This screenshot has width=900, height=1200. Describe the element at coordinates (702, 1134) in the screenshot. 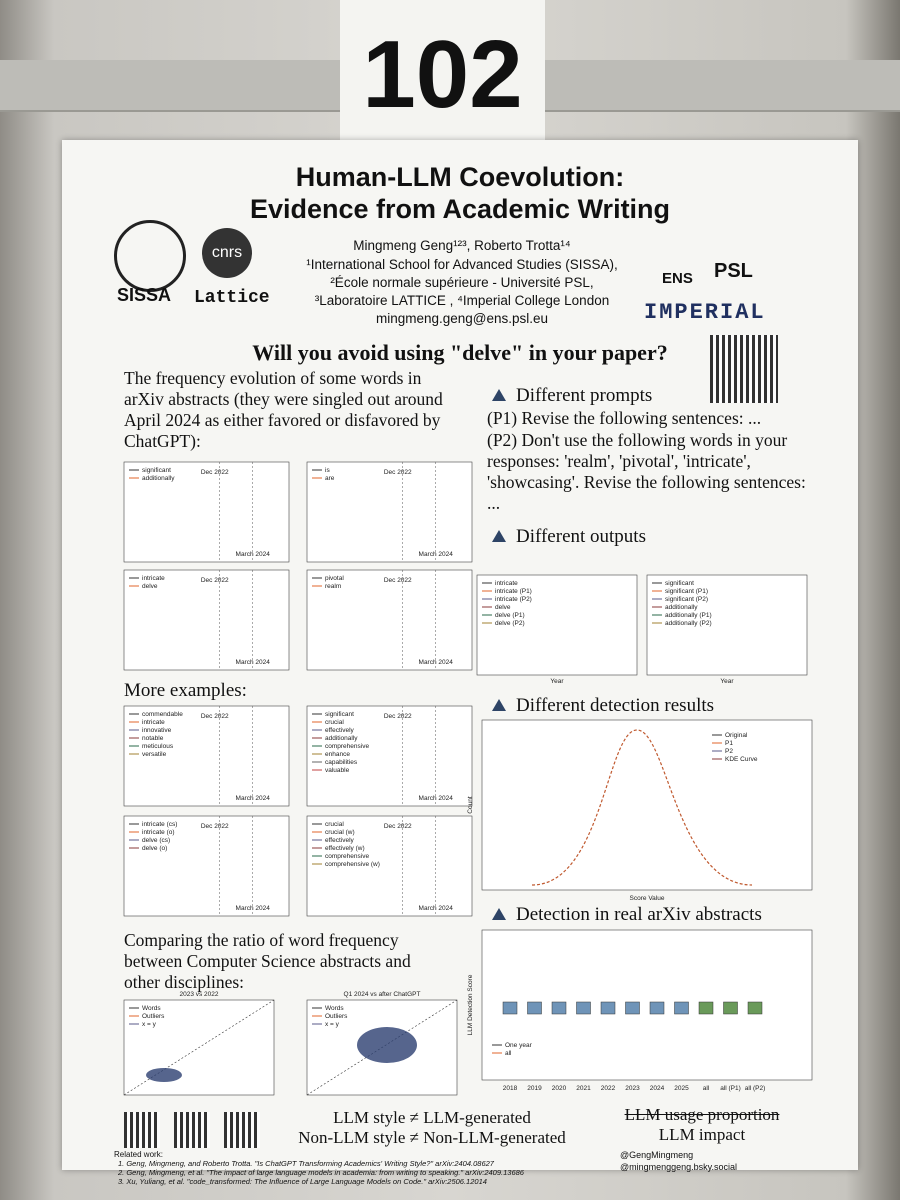

I see `conclusion: LLM impact` at that location.